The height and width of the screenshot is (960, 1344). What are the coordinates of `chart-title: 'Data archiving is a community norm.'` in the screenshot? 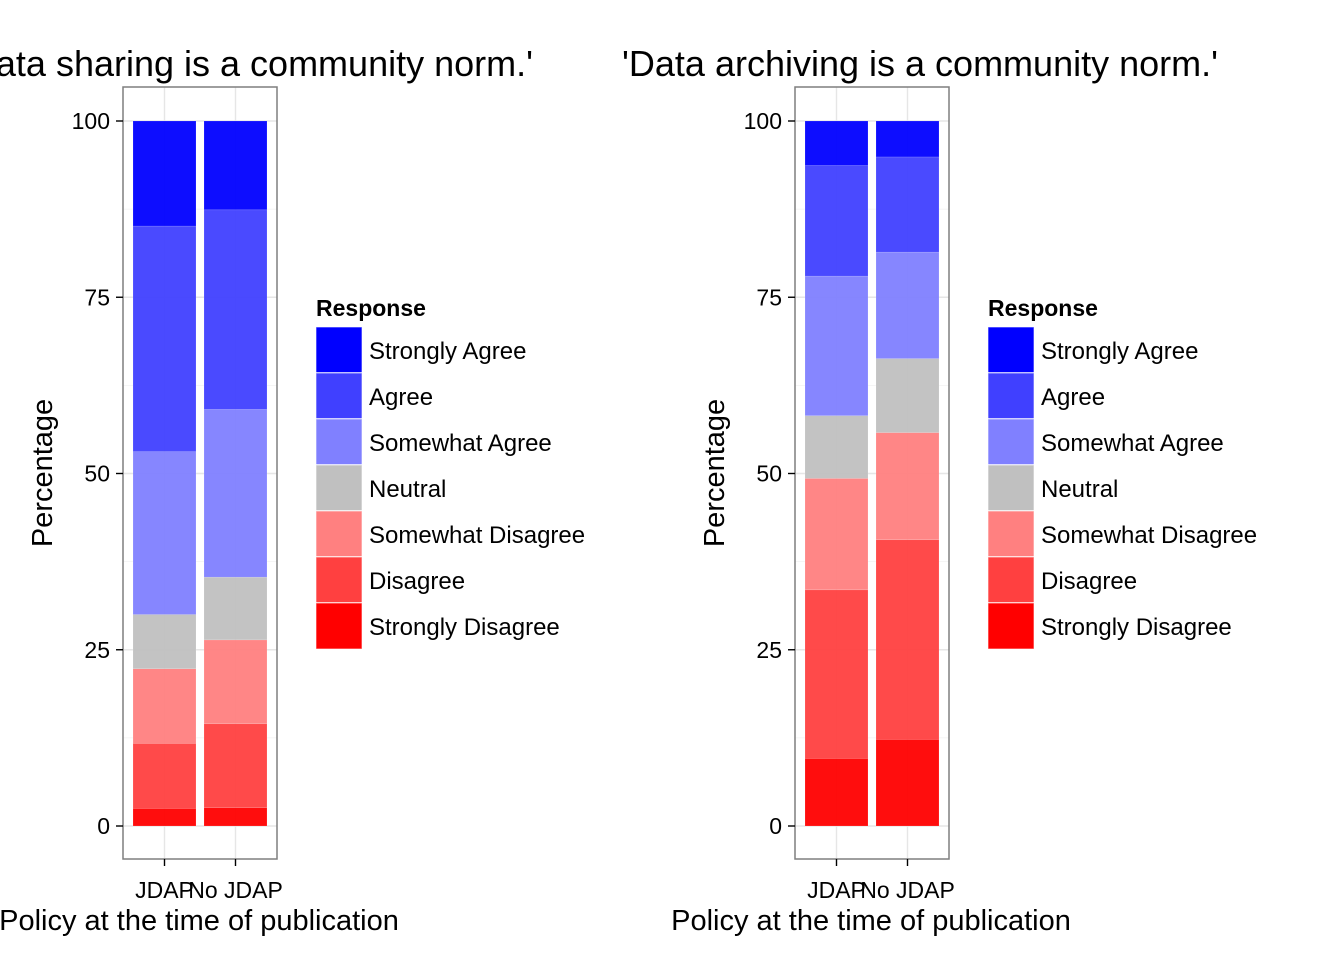 It's located at (920, 63).